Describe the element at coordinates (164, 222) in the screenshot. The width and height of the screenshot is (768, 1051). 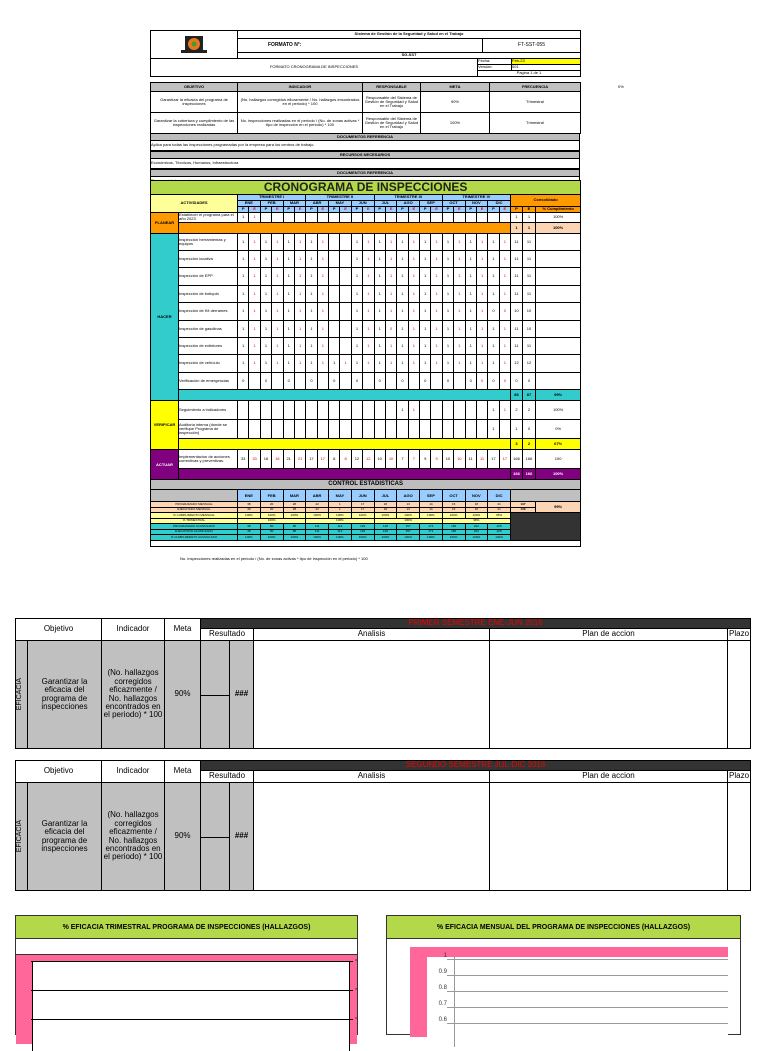
I see `phase-planear: PLANEAR` at that location.